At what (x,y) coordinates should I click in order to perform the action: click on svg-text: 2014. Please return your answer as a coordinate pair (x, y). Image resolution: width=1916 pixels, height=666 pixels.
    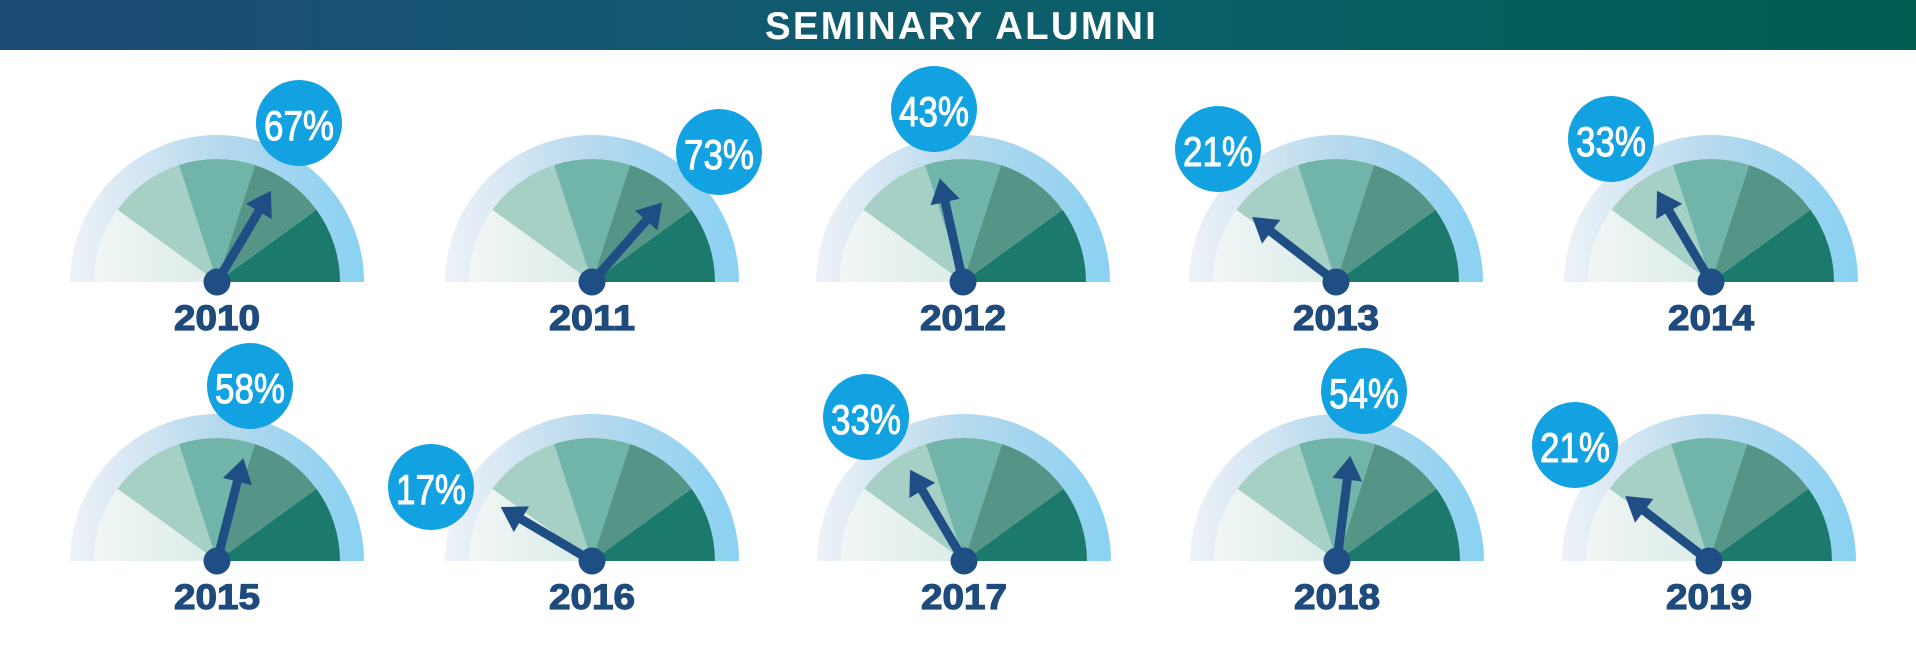
    Looking at the image, I should click on (1711, 318).